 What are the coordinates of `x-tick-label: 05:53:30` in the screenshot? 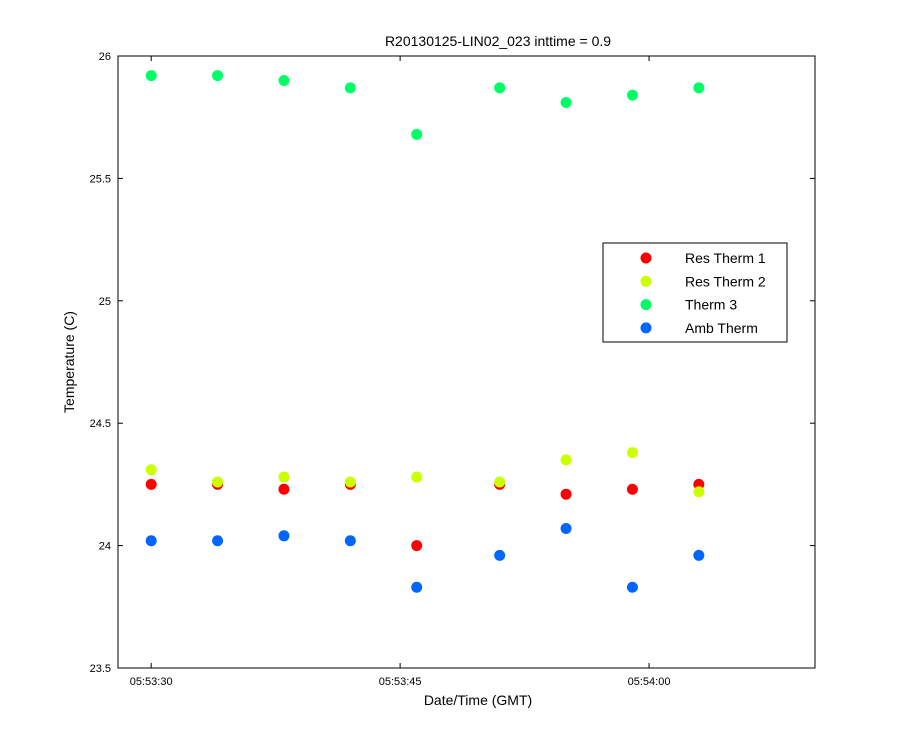 It's located at (151, 682).